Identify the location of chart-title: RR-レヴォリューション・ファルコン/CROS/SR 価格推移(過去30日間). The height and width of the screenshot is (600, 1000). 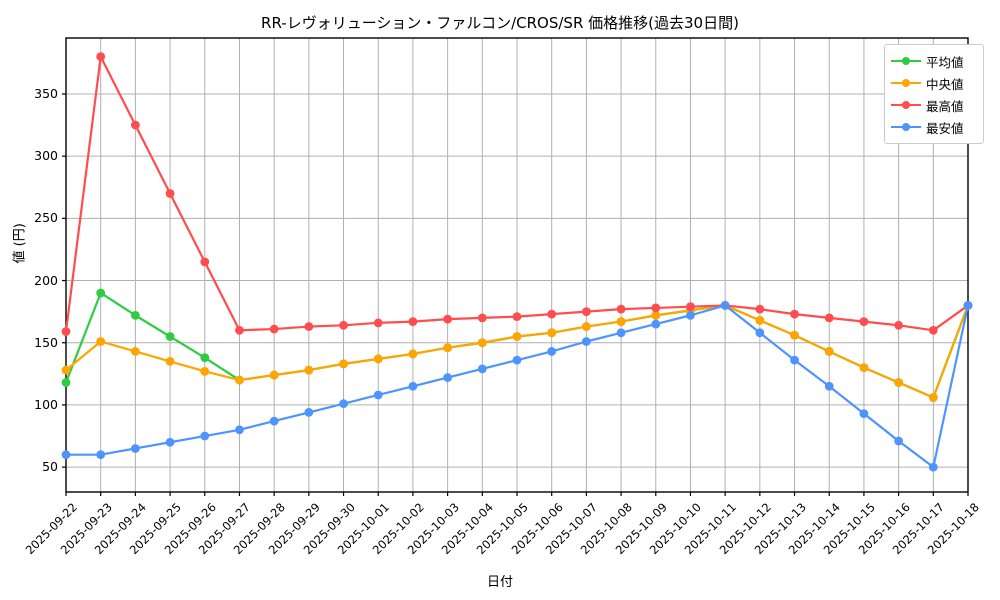
(500, 23).